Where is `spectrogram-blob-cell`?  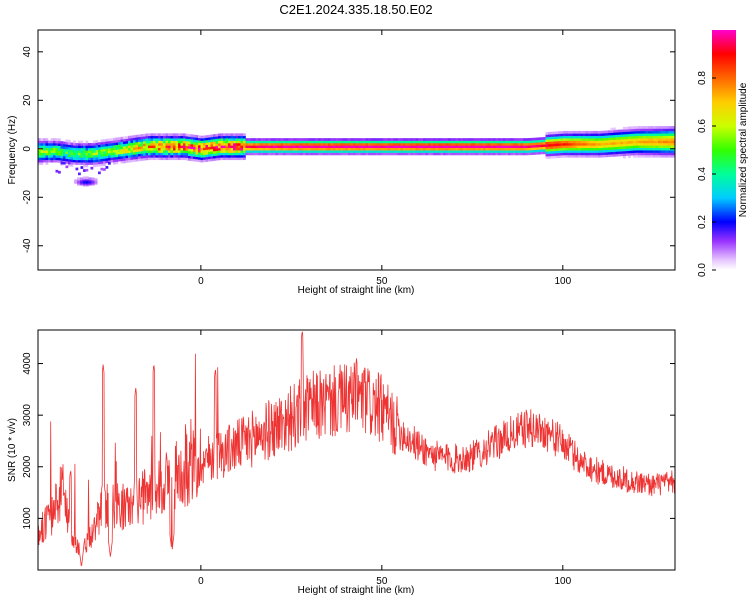
spectrogram-blob-cell is located at coordinates (79, 178).